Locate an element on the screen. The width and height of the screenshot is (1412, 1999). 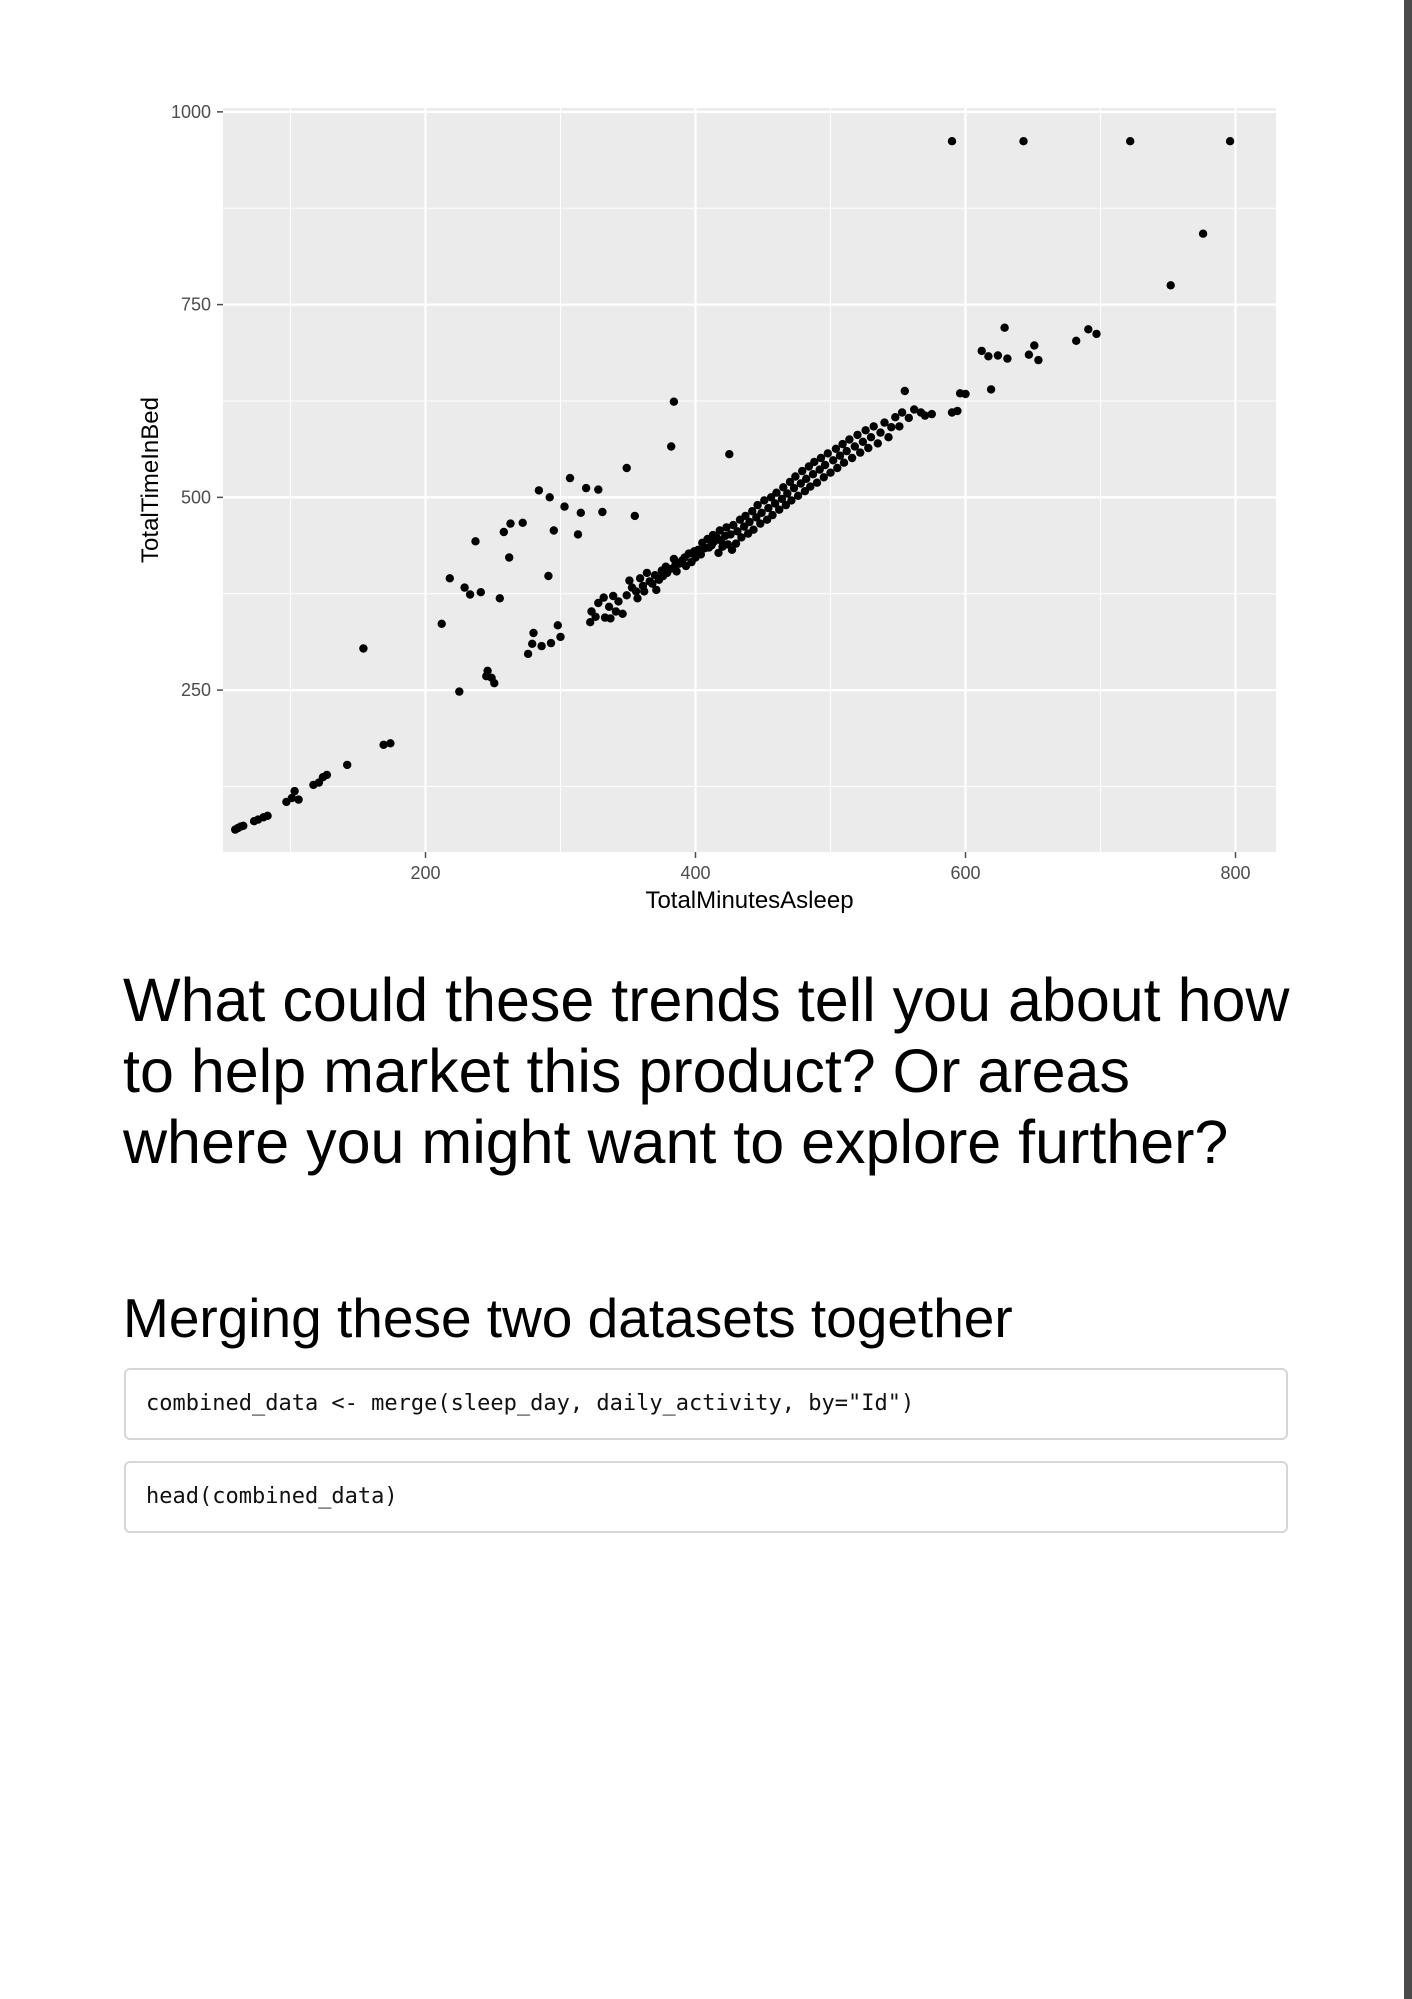
y-axis-label: TotalTimeInBed is located at coordinates (150, 480).